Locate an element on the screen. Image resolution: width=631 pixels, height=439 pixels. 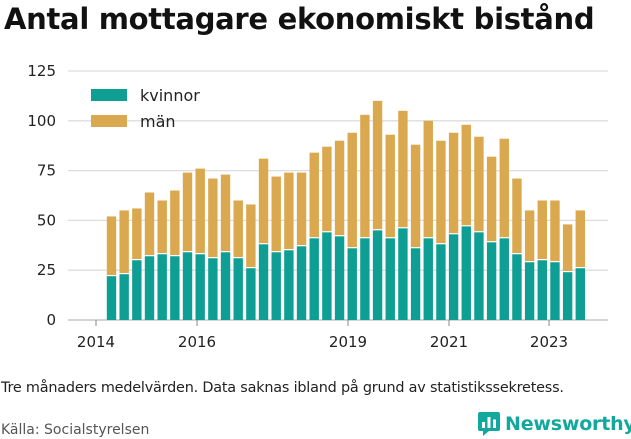
x-tick-label: 2014 is located at coordinates (96, 342).